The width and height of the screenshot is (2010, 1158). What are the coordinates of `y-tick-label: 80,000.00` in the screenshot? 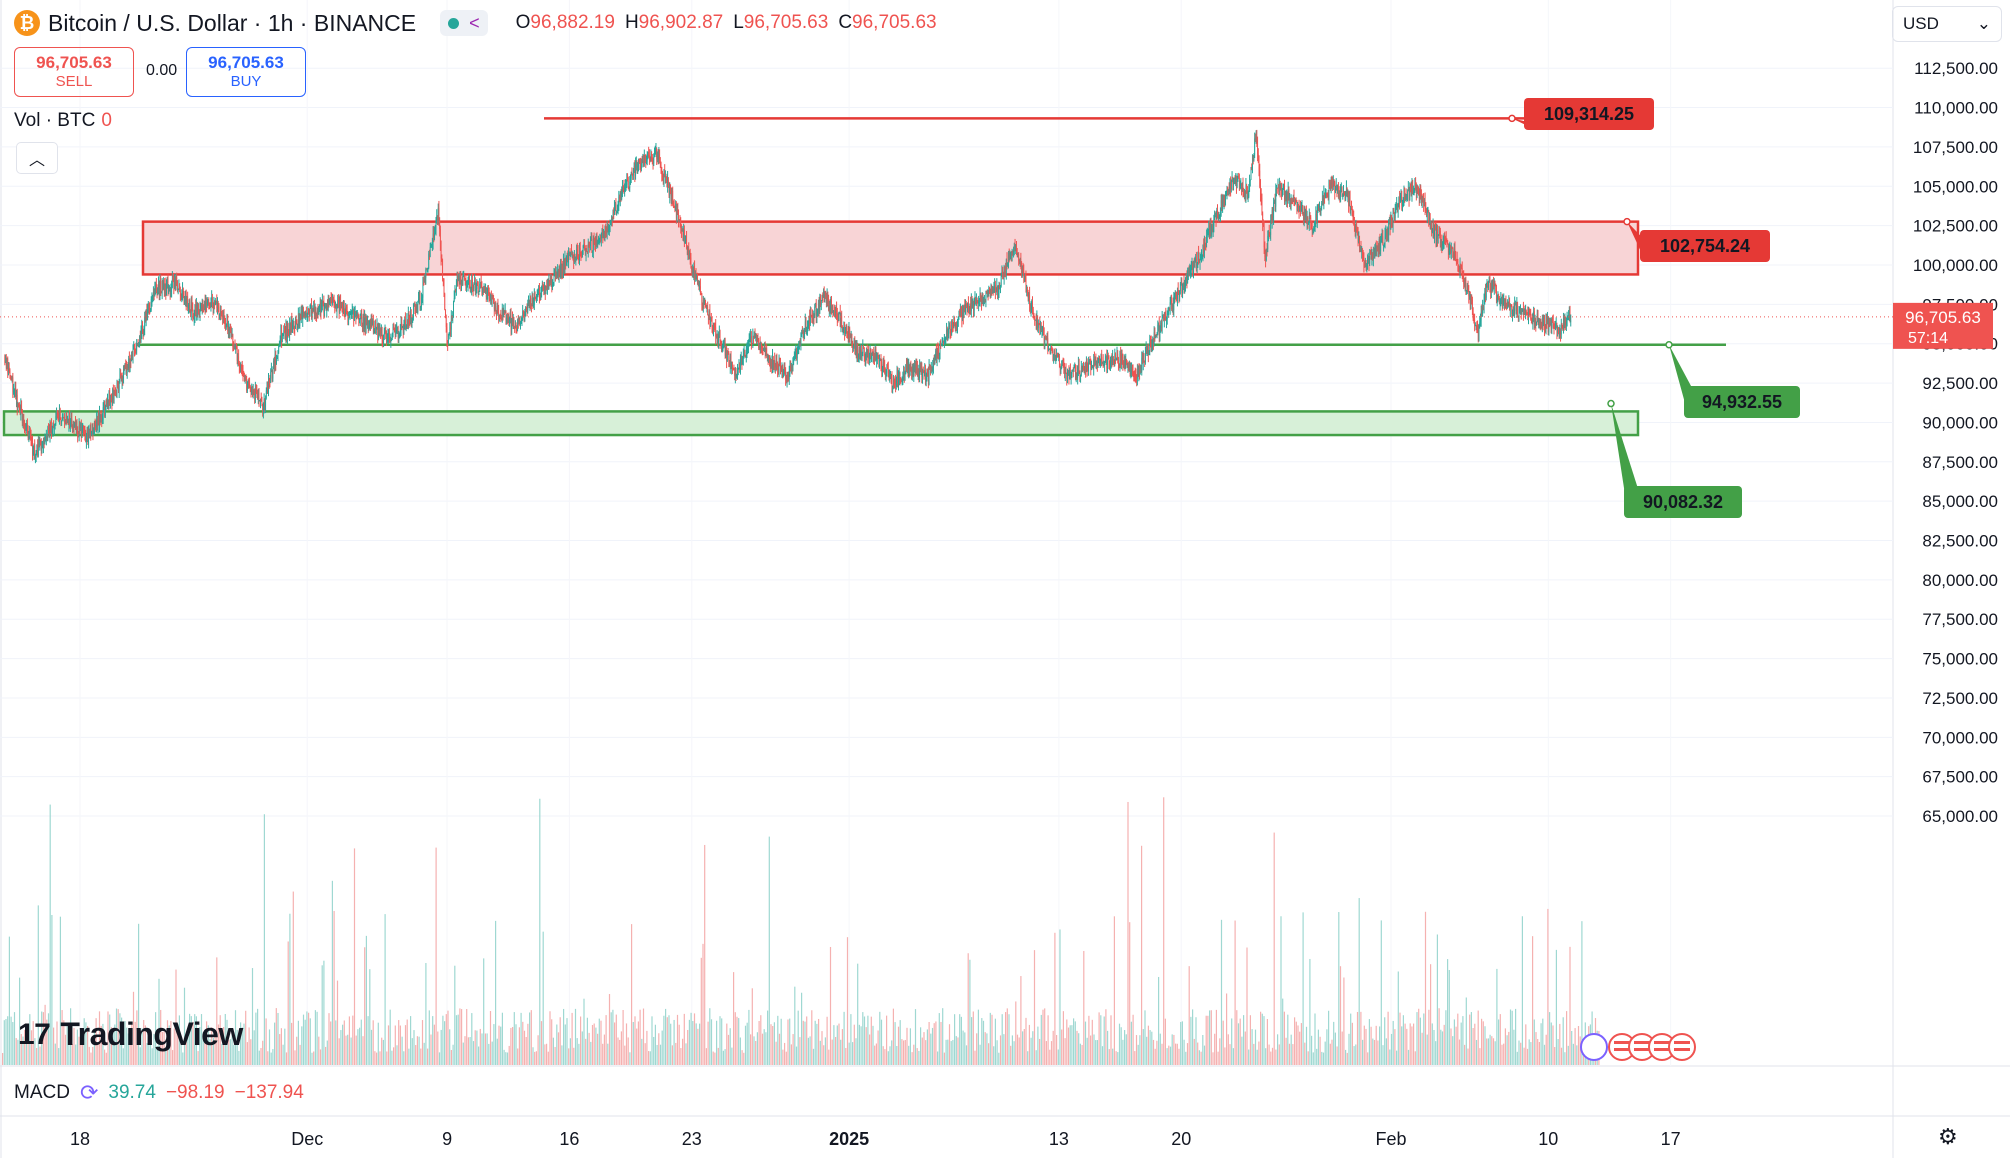 It's located at (1960, 580).